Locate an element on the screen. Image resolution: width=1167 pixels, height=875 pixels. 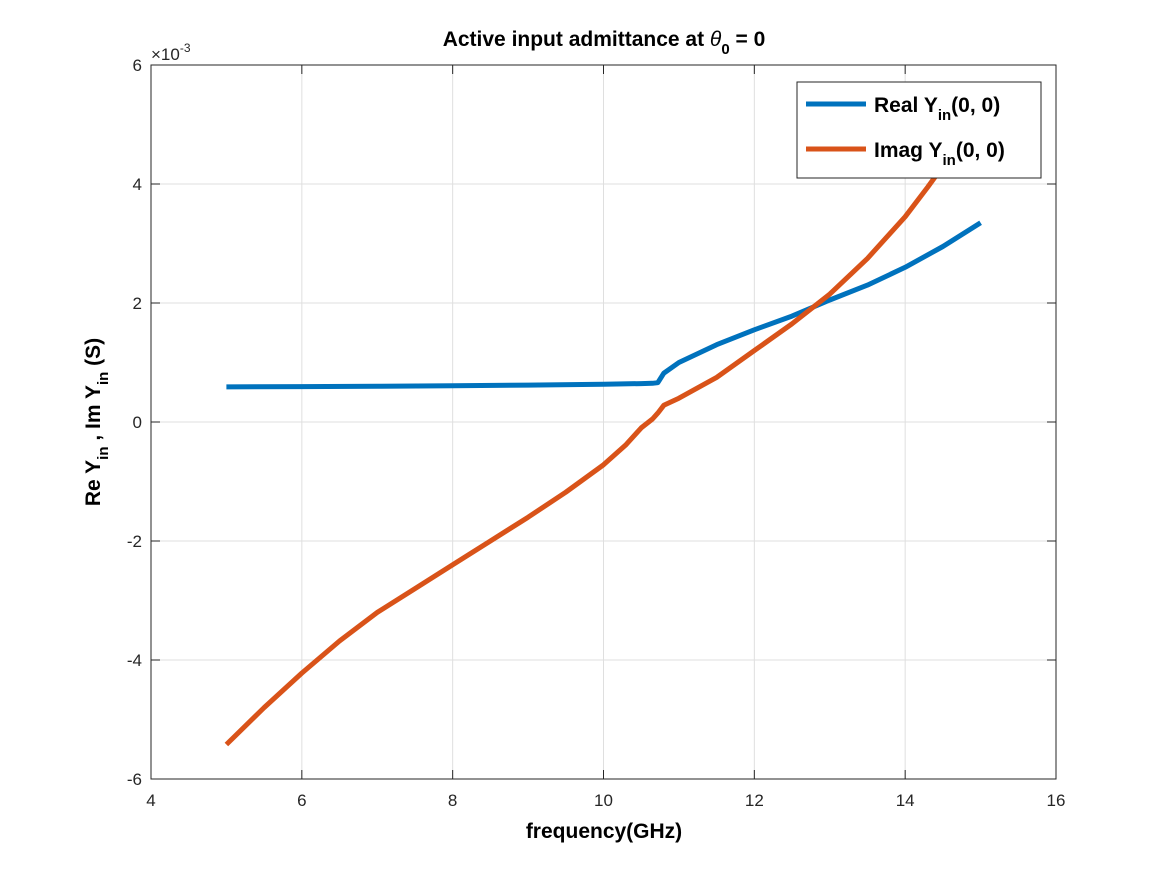
legend-label-imag: Imag Yin(0, 0) is located at coordinates (939, 154).